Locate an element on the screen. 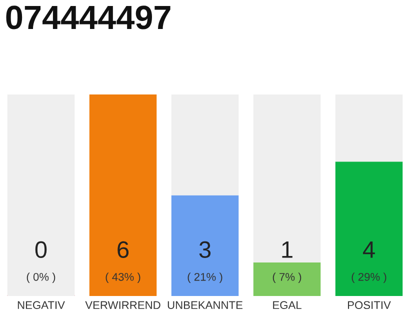  data-label: 0 ( 0% ) is located at coordinates (41, 262).